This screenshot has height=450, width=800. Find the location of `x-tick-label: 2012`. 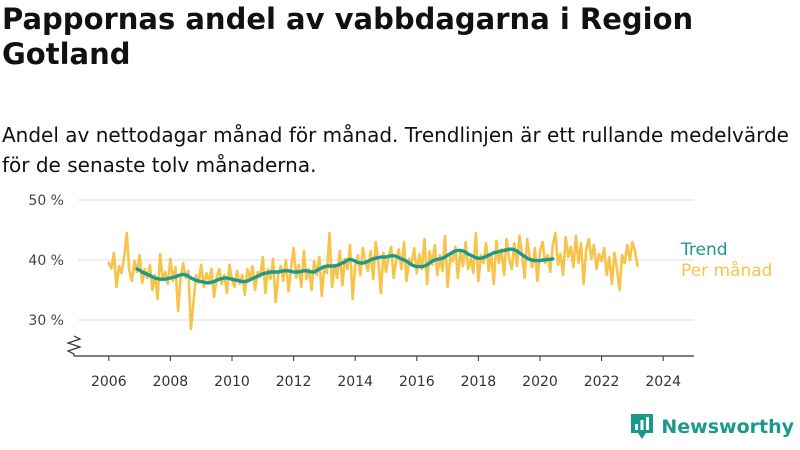

x-tick-label: 2012 is located at coordinates (294, 382).